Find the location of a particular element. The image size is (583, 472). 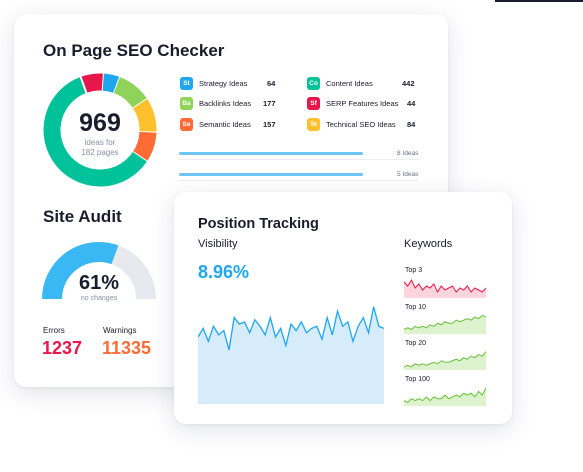

idea-label: SERP Features Ideas is located at coordinates (362, 103).